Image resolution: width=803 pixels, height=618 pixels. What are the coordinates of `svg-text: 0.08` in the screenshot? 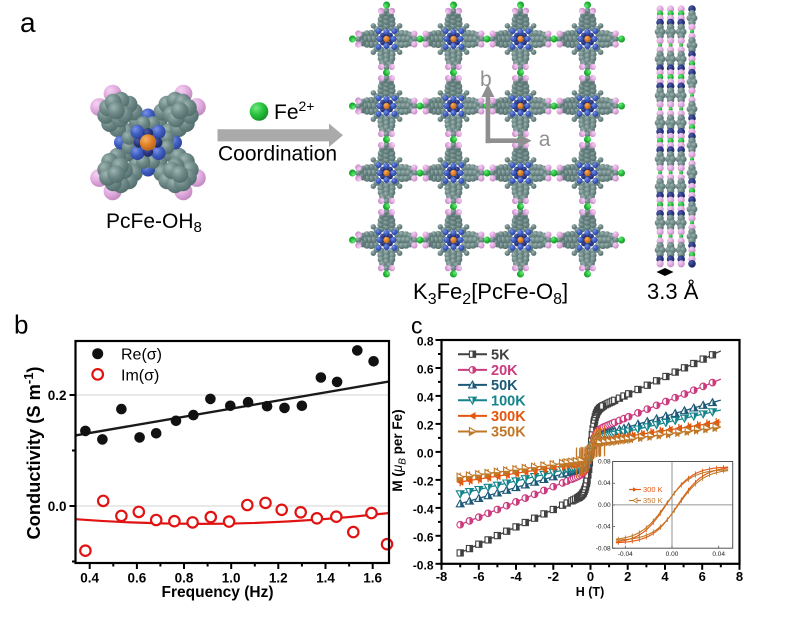 It's located at (604, 462).